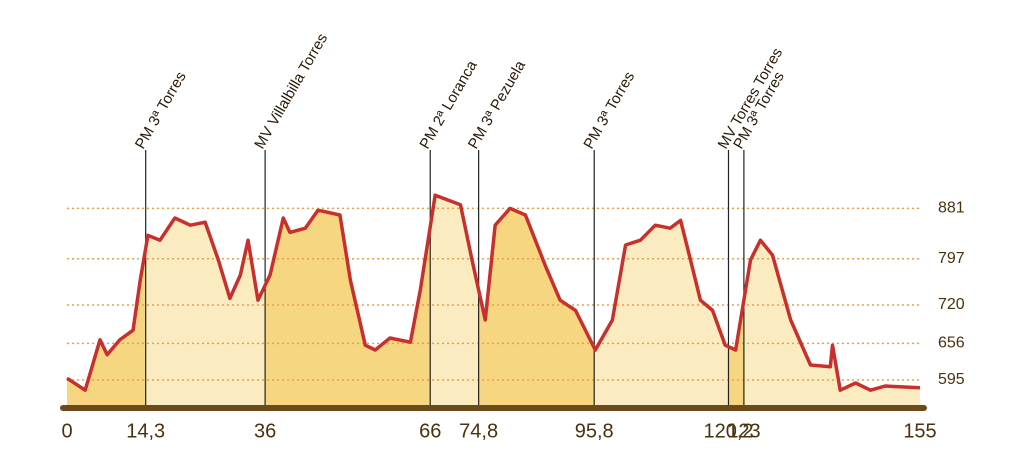 This screenshot has height=470, width=1024. I want to click on x-tick-label: 74,8, so click(478, 431).